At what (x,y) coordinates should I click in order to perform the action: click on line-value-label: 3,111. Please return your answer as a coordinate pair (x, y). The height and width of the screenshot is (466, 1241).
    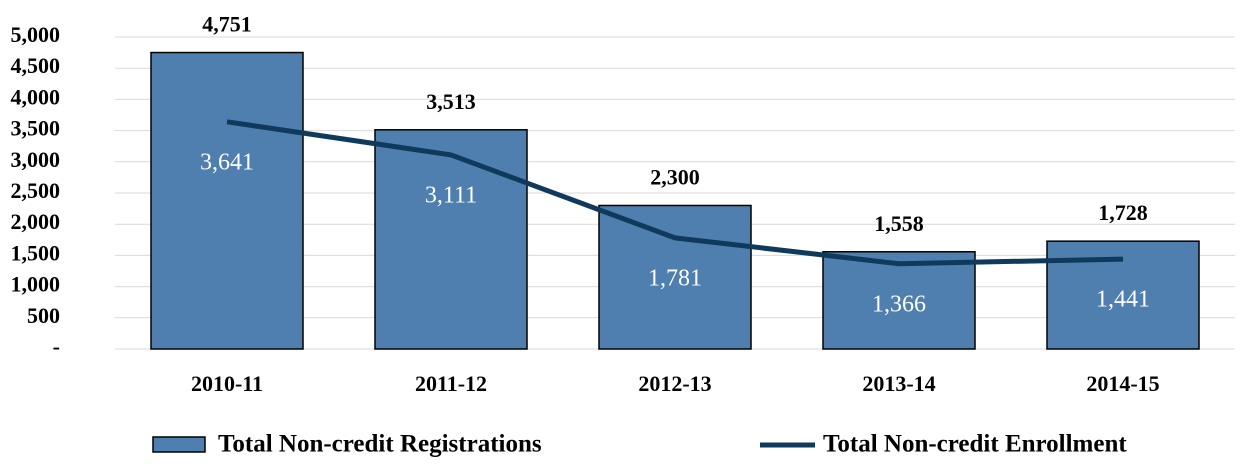
    Looking at the image, I should click on (451, 195).